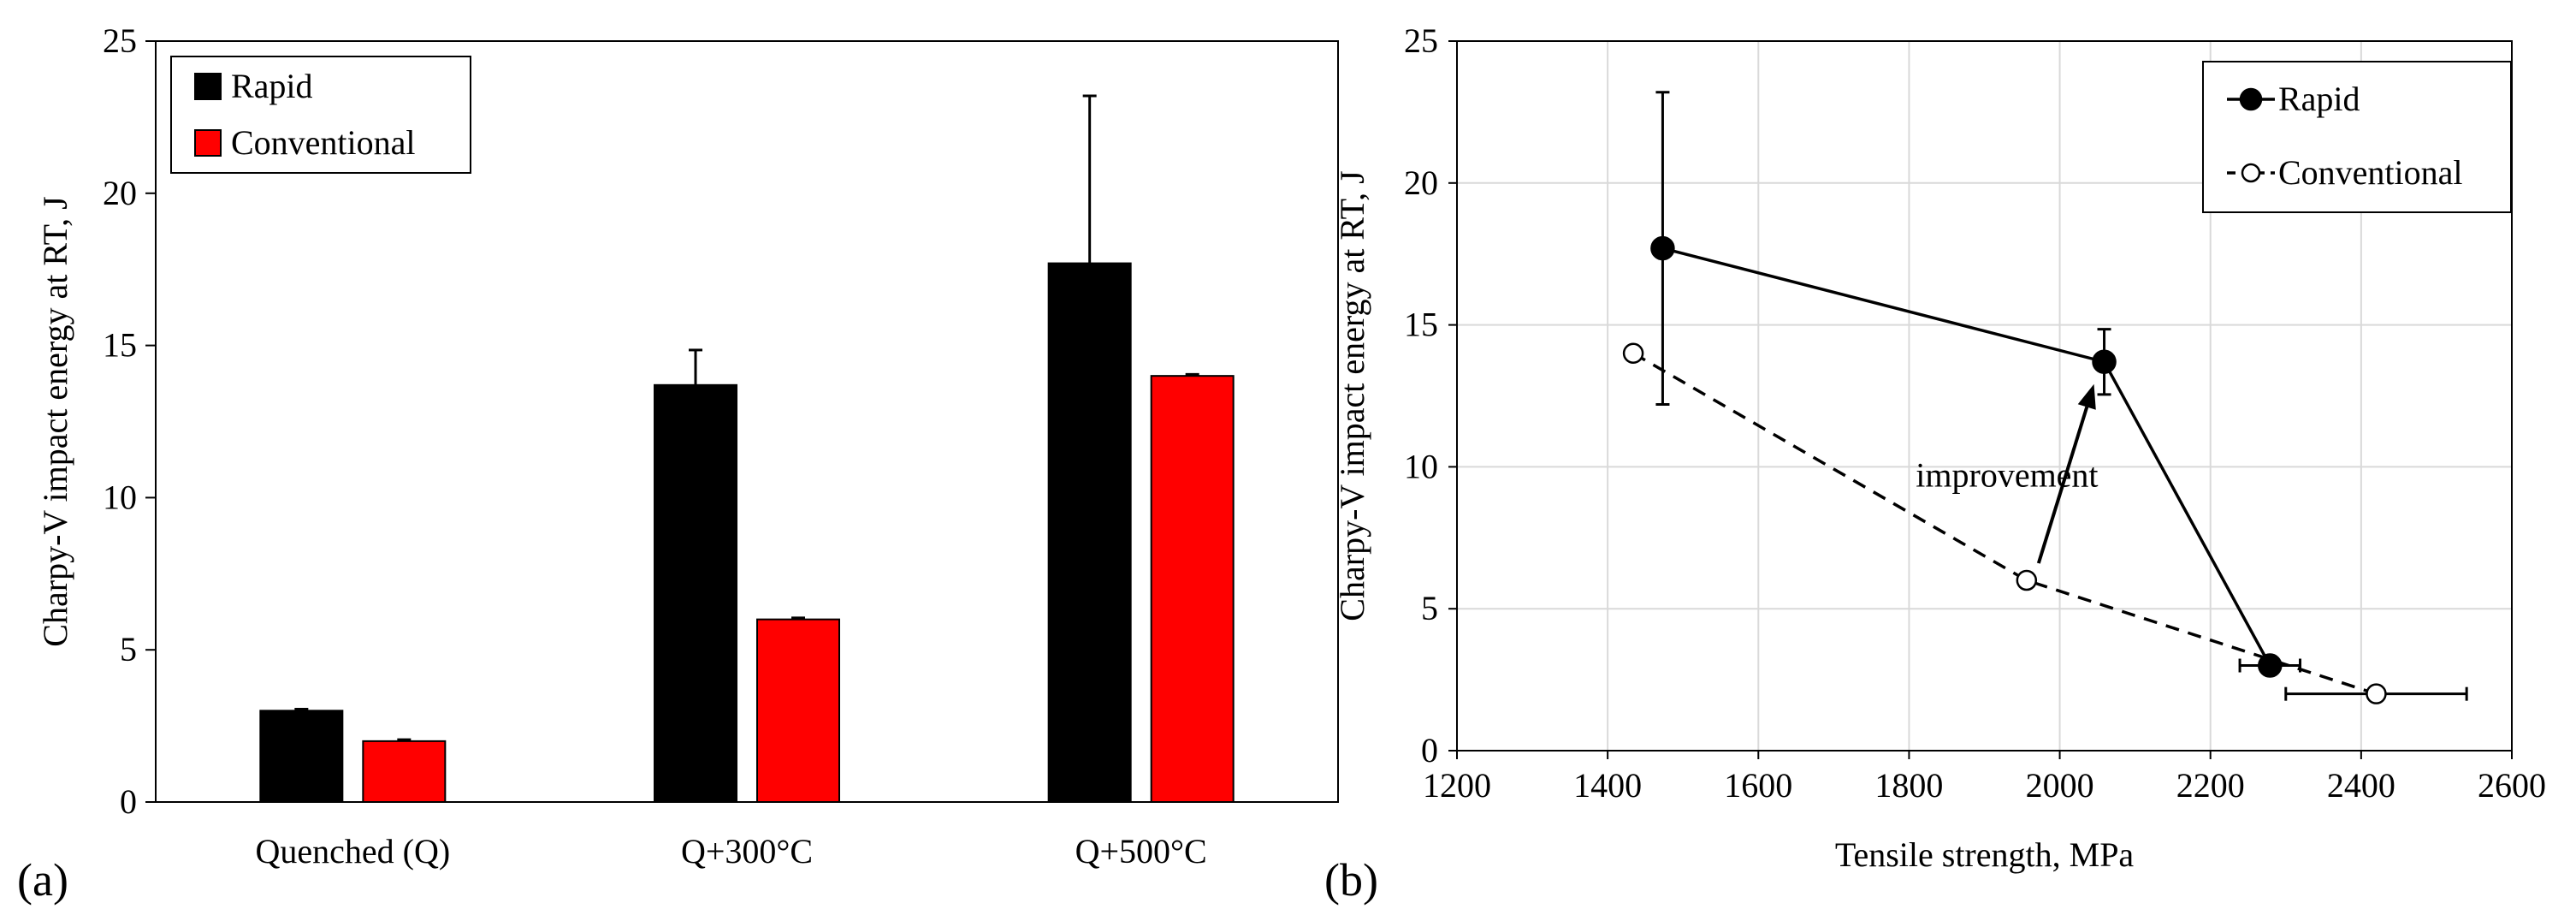  I want to click on x-category-label: Q+500°C, so click(1141, 851).